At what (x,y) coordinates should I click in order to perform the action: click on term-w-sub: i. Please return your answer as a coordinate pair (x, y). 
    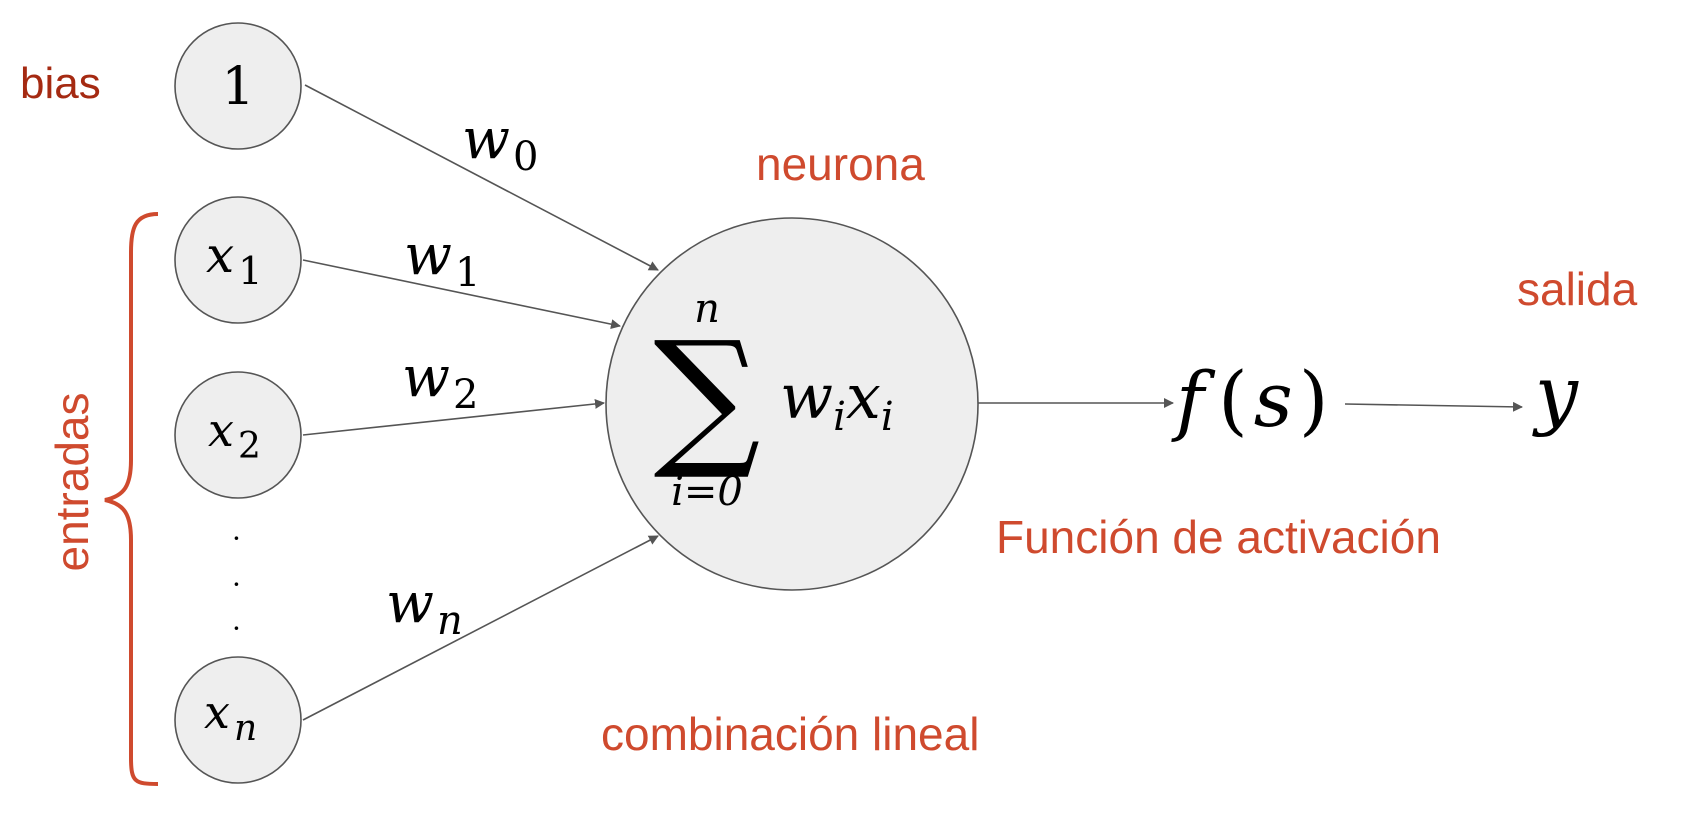
    Looking at the image, I should click on (839, 417).